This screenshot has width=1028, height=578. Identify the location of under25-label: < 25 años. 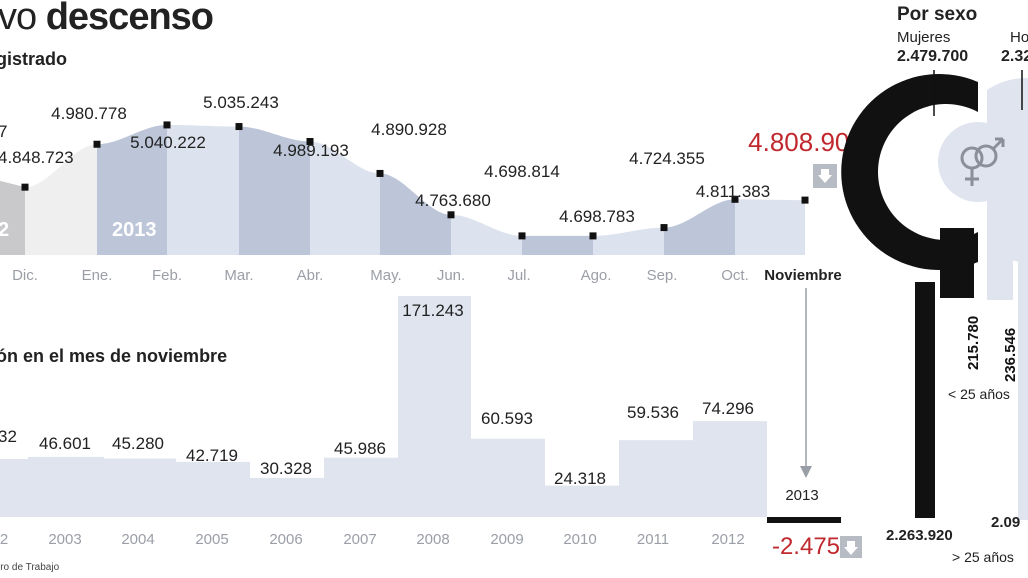
(979, 394).